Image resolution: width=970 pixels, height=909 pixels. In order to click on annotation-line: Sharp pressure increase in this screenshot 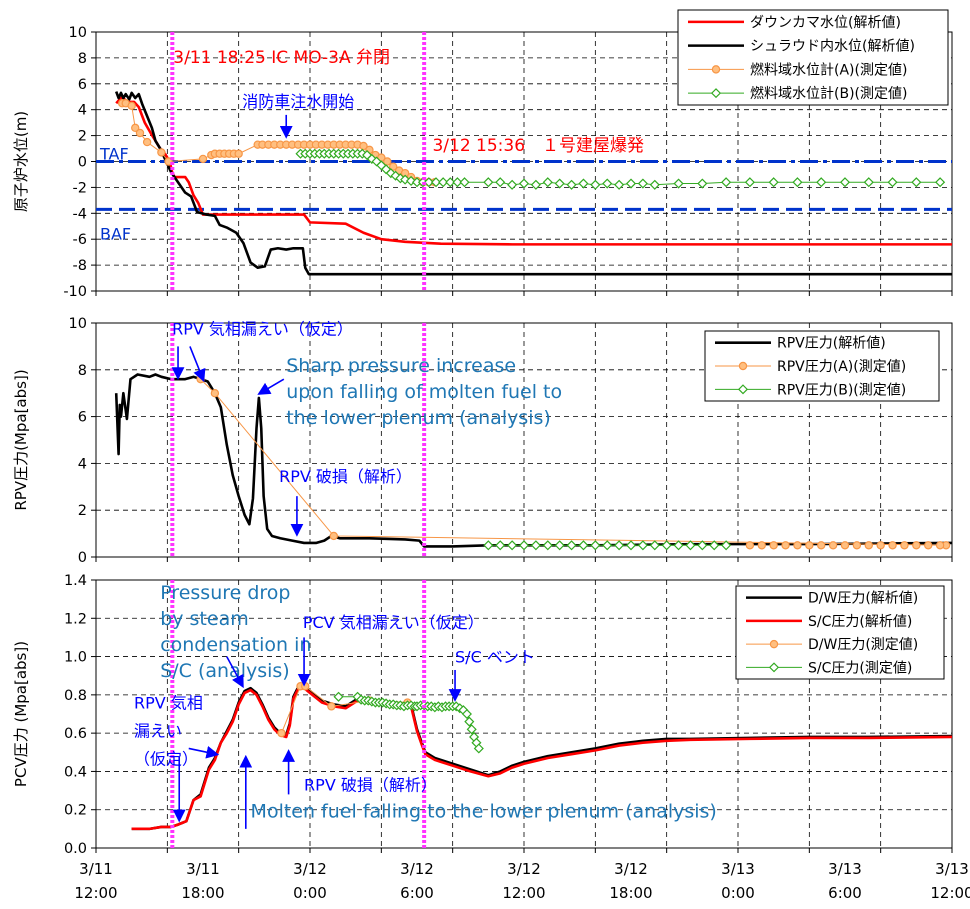, I will do `click(401, 366)`.